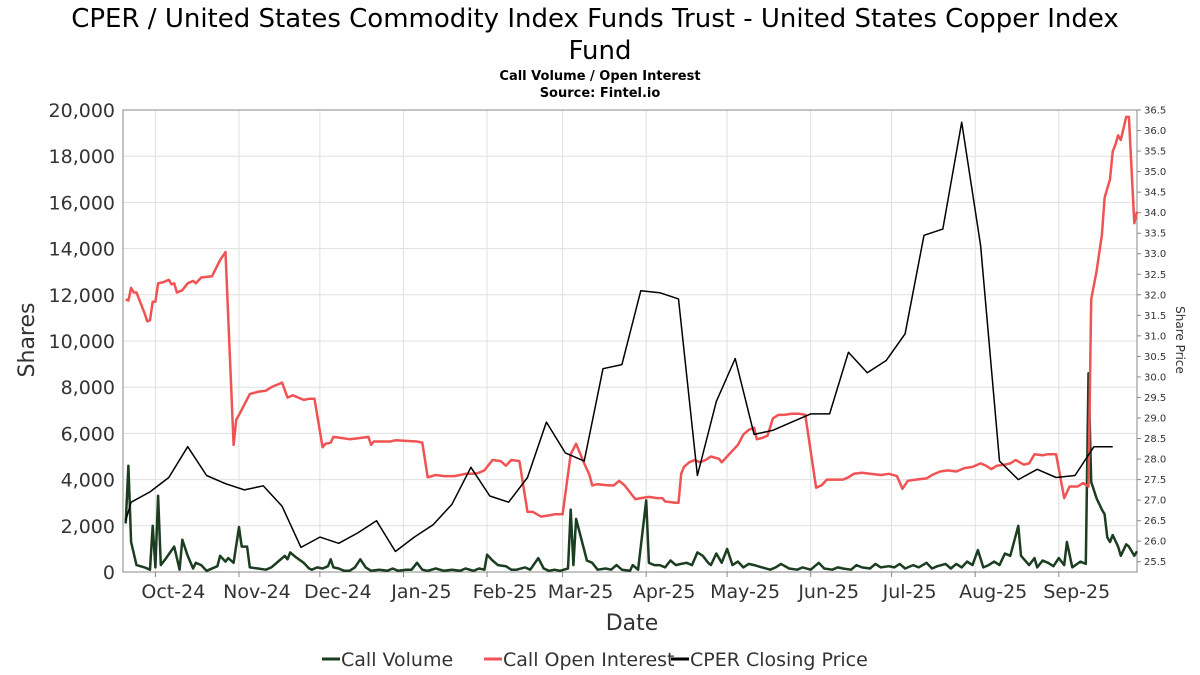 The height and width of the screenshot is (675, 1200). Describe the element at coordinates (82, 111) in the screenshot. I see `y-tick-label: 20,000` at that location.